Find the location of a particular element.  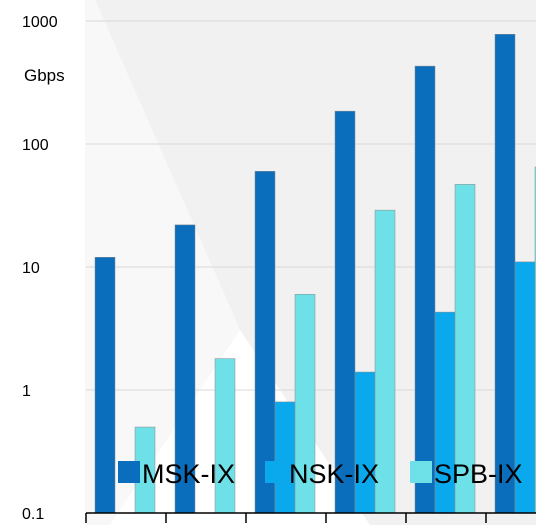

y-axis-label: Gbps is located at coordinates (44, 75).